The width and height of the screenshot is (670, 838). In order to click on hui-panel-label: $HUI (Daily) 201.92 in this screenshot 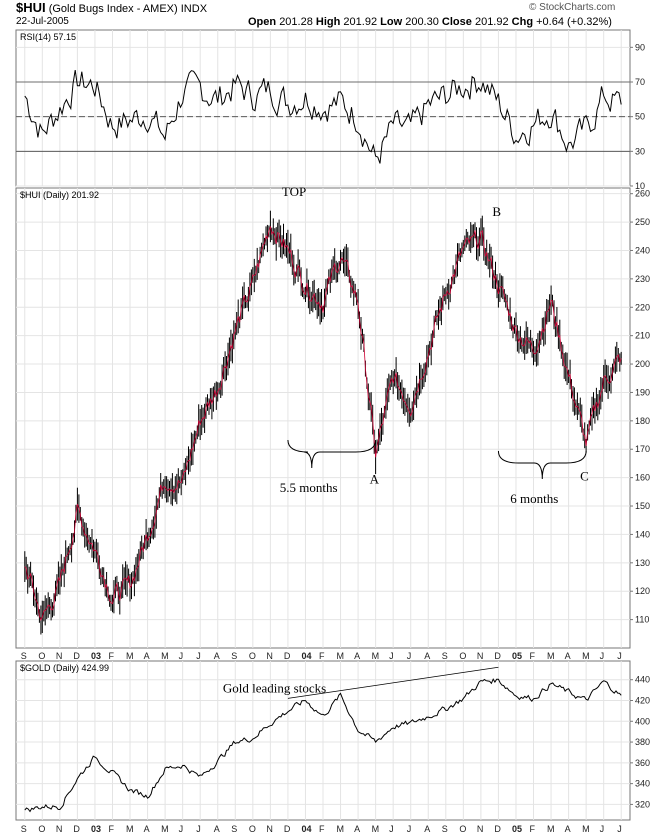, I will do `click(59, 195)`.